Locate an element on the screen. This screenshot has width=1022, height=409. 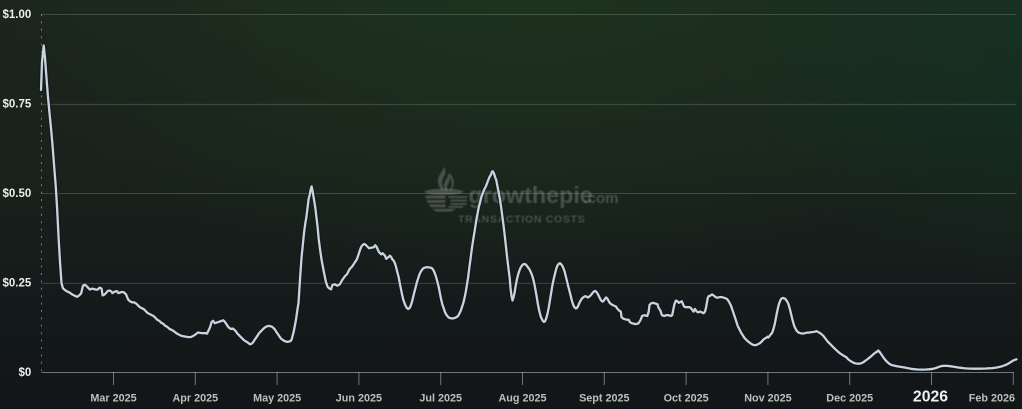
svg-text: Aug 2025 is located at coordinates (522, 399).